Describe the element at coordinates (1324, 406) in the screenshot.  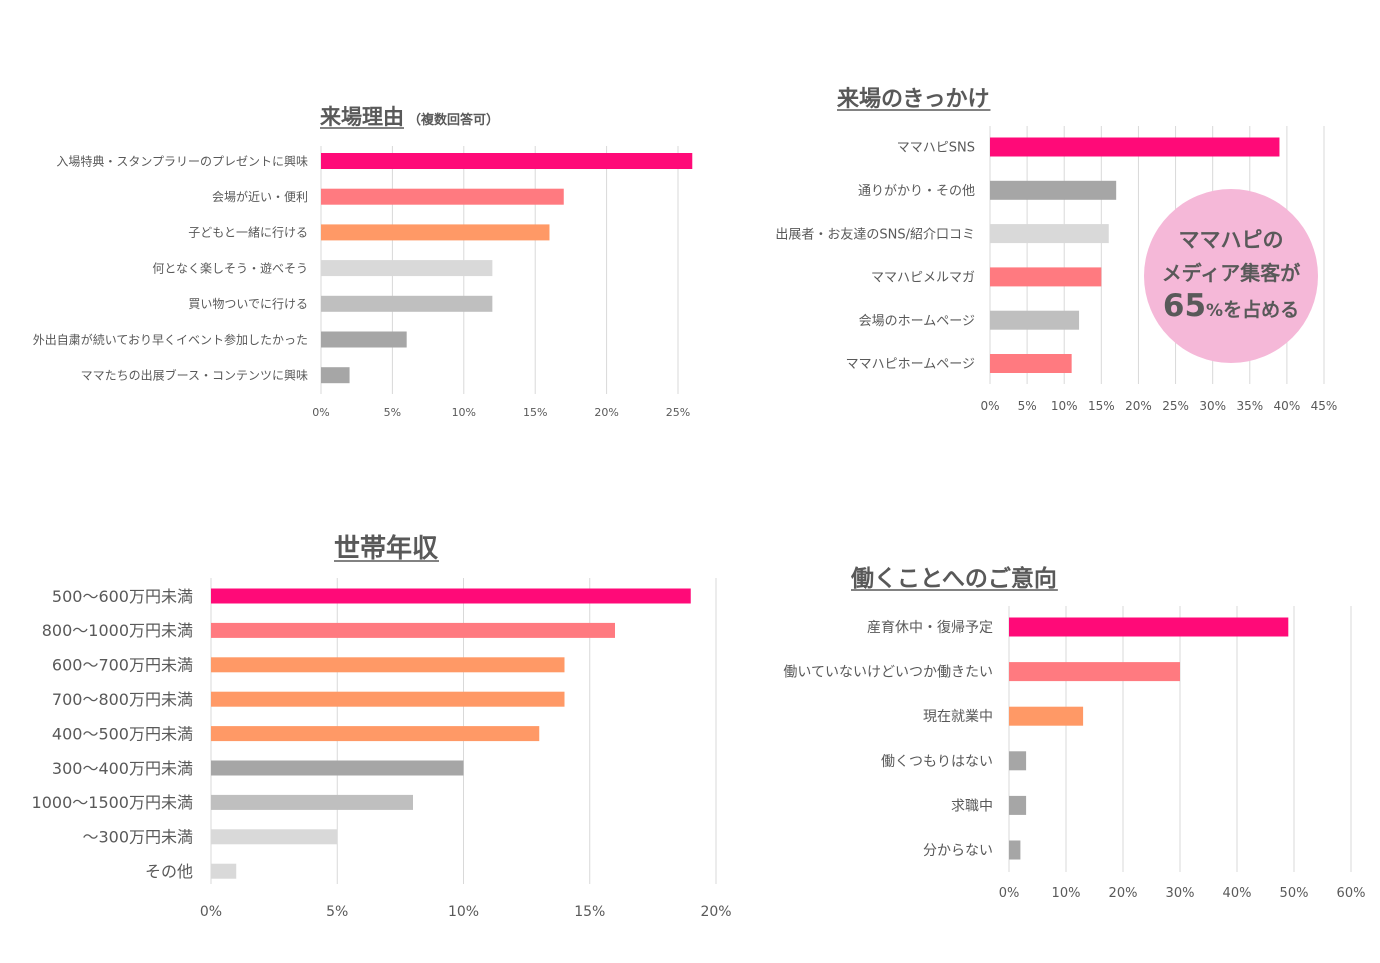
I see `tick-label: 45%` at that location.